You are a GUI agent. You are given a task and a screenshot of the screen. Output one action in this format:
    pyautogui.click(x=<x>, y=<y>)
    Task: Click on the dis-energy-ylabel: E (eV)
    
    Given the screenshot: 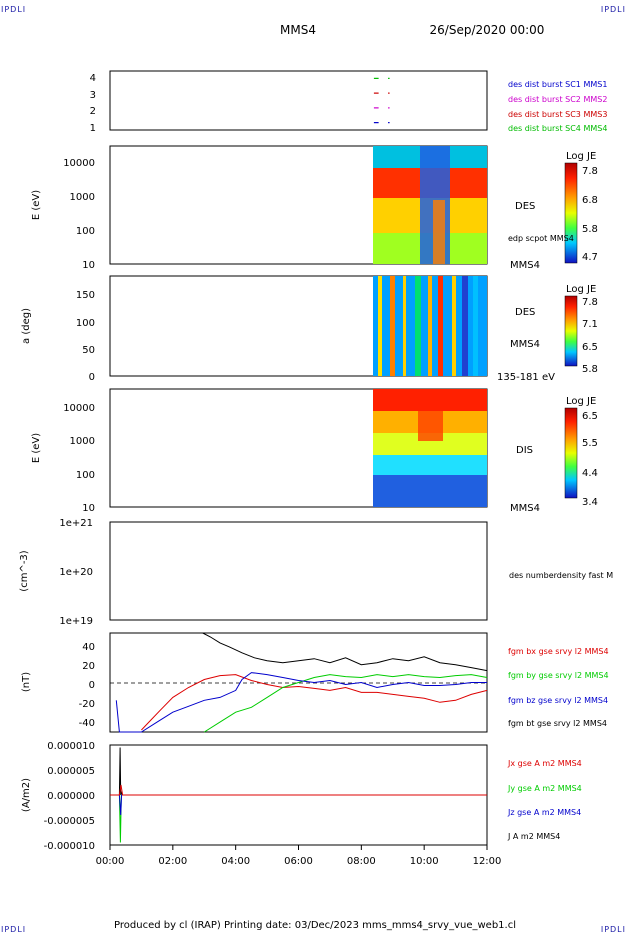 What is the action you would take?
    pyautogui.click(x=36, y=448)
    